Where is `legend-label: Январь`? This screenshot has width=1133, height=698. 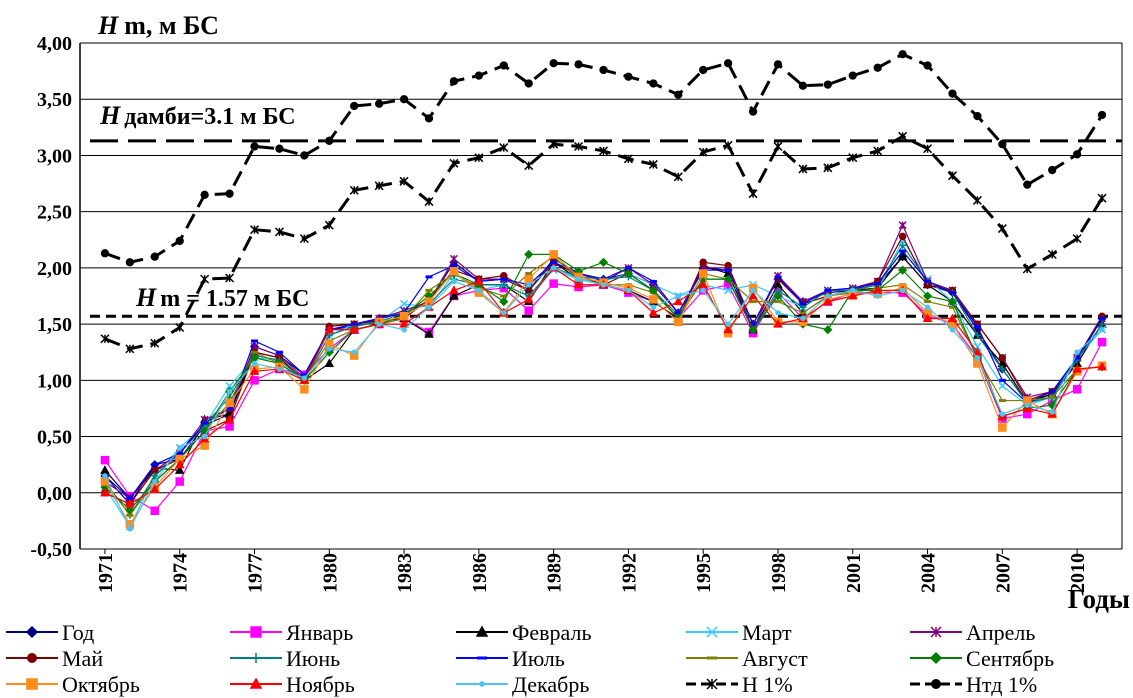
legend-label: Январь is located at coordinates (319, 632).